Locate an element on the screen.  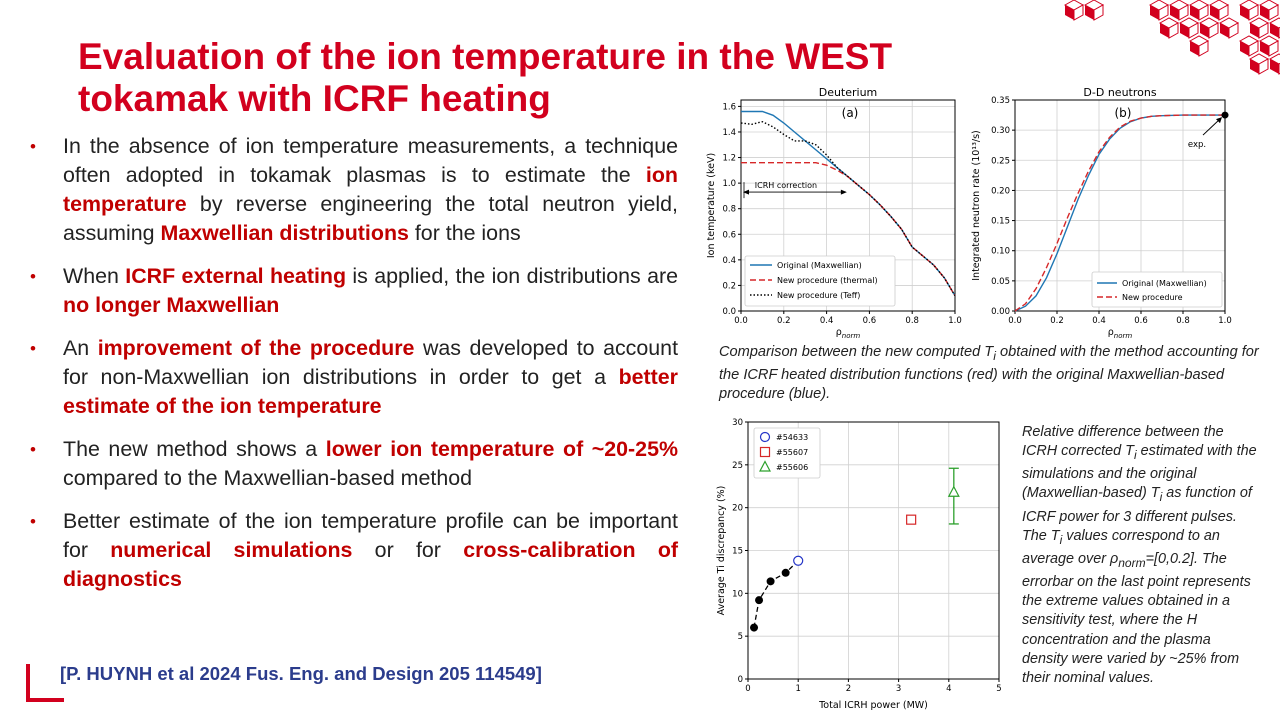
y-tick-label: 30 is located at coordinates (737, 423).